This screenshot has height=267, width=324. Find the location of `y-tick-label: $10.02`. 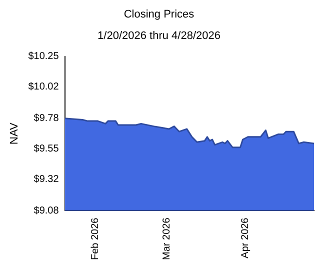

y-tick-label: $10.02 is located at coordinates (44, 86).